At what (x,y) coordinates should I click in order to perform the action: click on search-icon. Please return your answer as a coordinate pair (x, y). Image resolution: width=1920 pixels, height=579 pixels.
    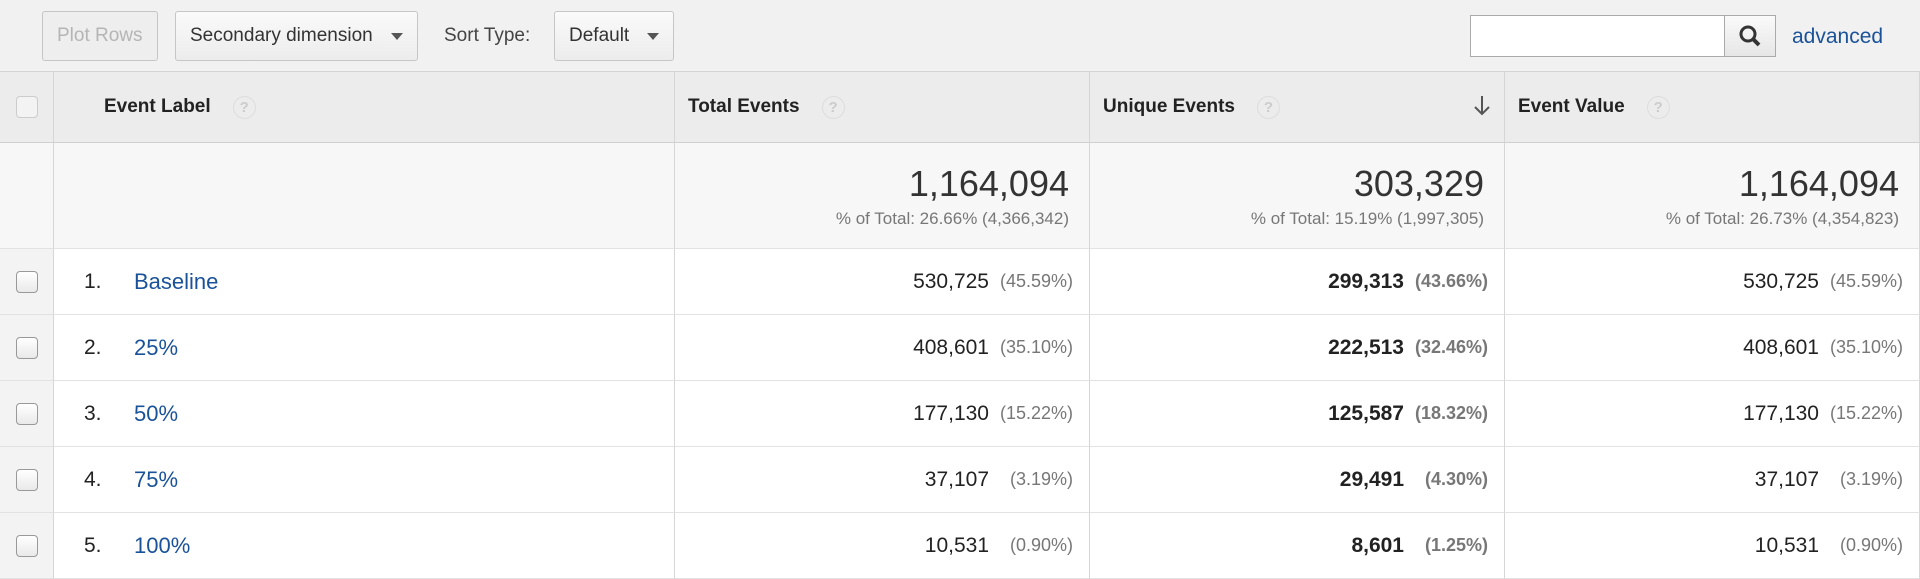
    Looking at the image, I should click on (1750, 36).